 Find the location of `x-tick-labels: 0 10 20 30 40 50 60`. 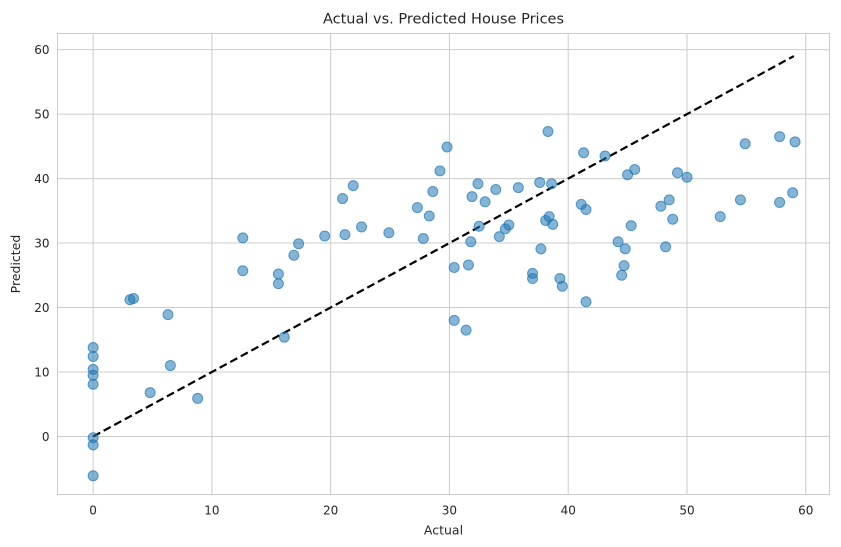

x-tick-labels: 0 10 20 30 40 50 60 is located at coordinates (451, 511).